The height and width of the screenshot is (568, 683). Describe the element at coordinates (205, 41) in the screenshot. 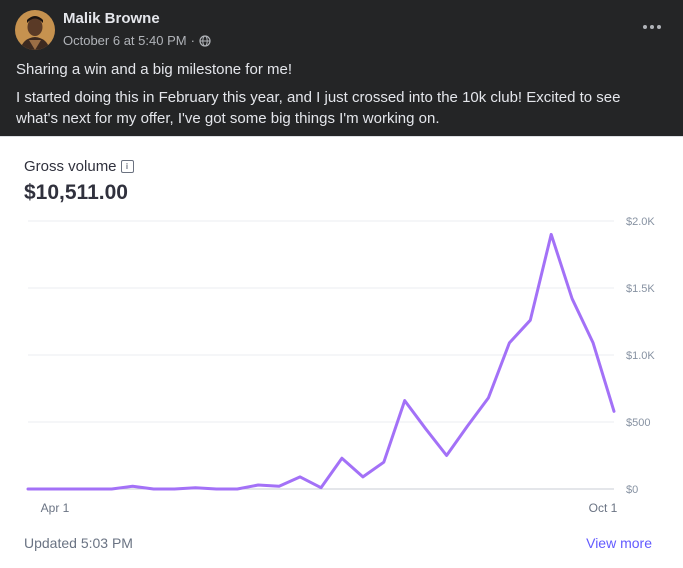

I see `globe-icon` at that location.